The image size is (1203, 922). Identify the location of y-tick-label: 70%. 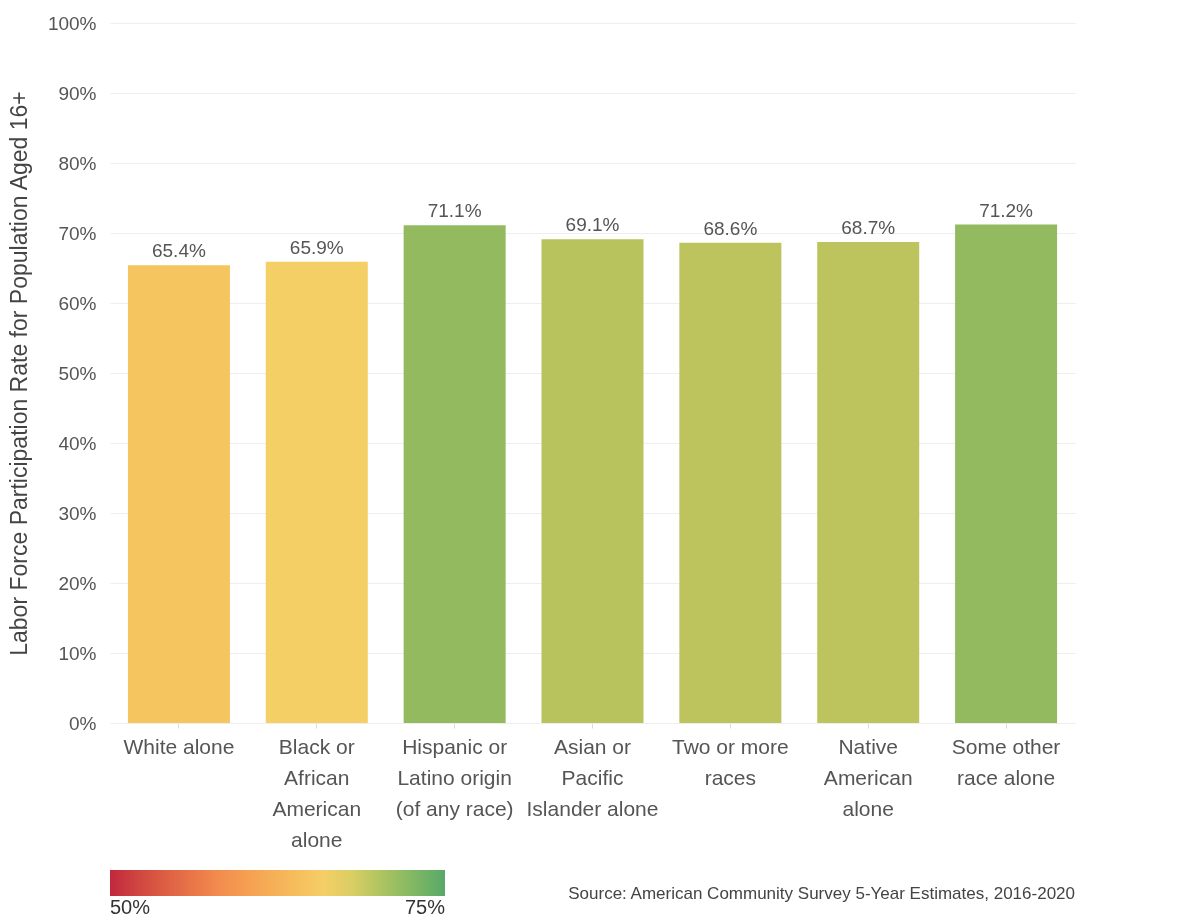
(77, 233).